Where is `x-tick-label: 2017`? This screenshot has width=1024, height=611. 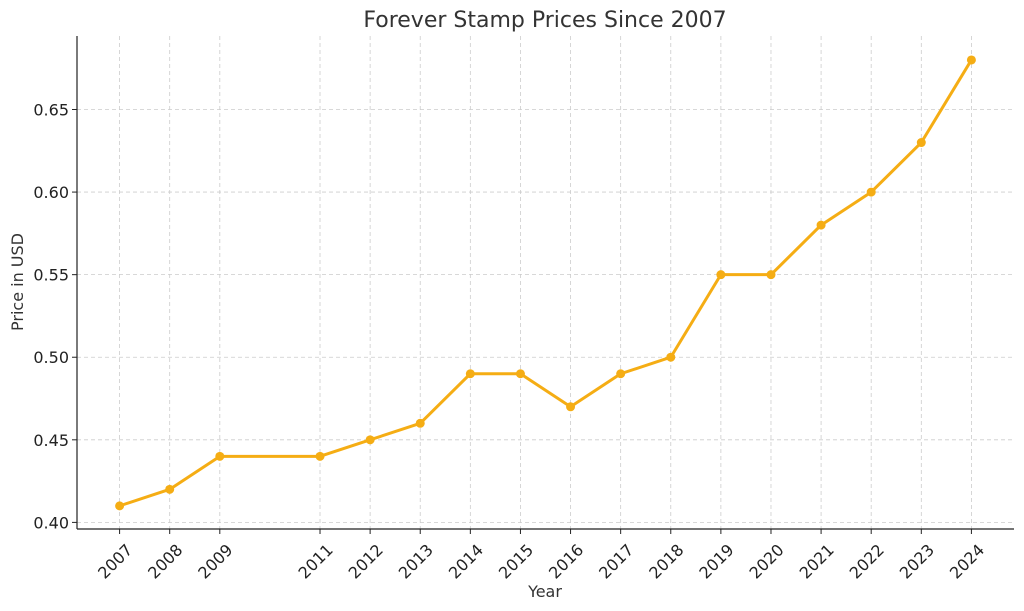
x-tick-label: 2017 is located at coordinates (616, 561).